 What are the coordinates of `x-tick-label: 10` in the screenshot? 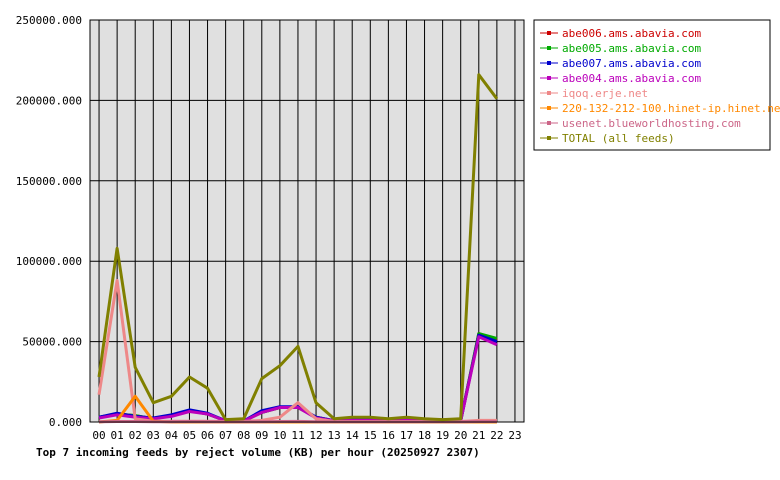 It's located at (279, 435).